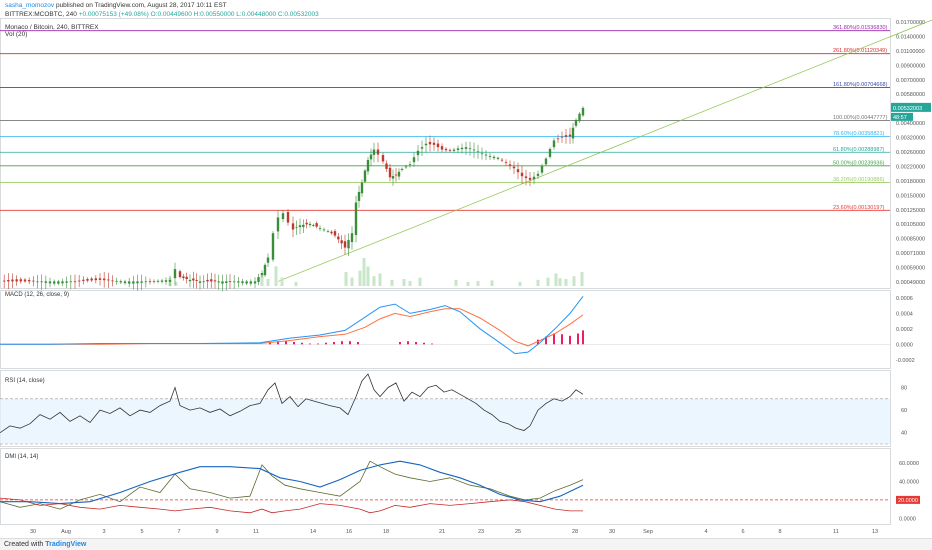 Image resolution: width=932 pixels, height=550 pixels. What do you see at coordinates (910, 95) in the screenshot?
I see `price-axis-label: 0.00580000` at bounding box center [910, 95].